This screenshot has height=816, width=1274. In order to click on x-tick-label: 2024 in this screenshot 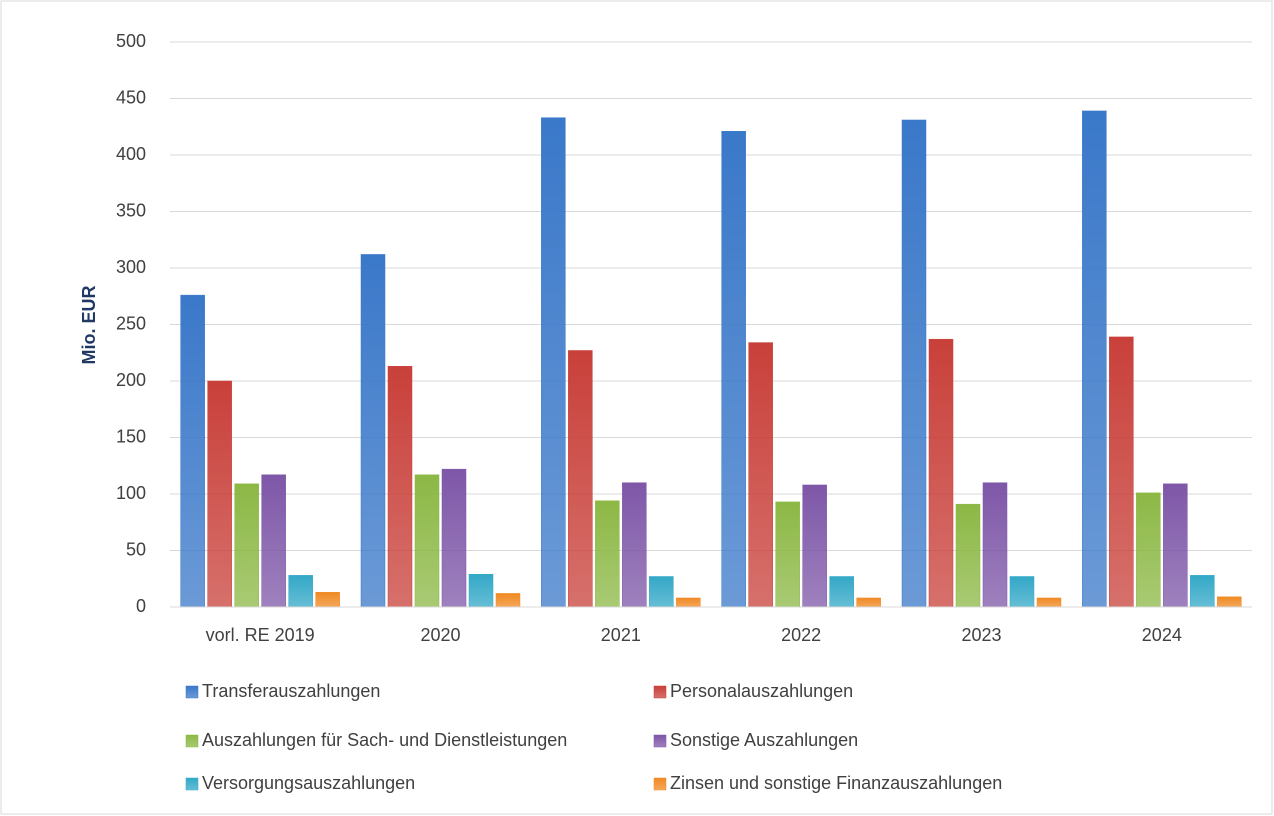, I will do `click(1162, 635)`.